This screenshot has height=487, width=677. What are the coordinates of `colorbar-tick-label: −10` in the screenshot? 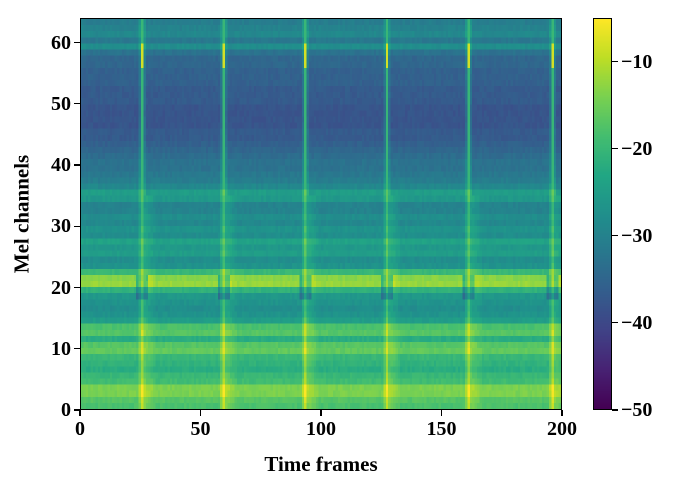 It's located at (637, 61).